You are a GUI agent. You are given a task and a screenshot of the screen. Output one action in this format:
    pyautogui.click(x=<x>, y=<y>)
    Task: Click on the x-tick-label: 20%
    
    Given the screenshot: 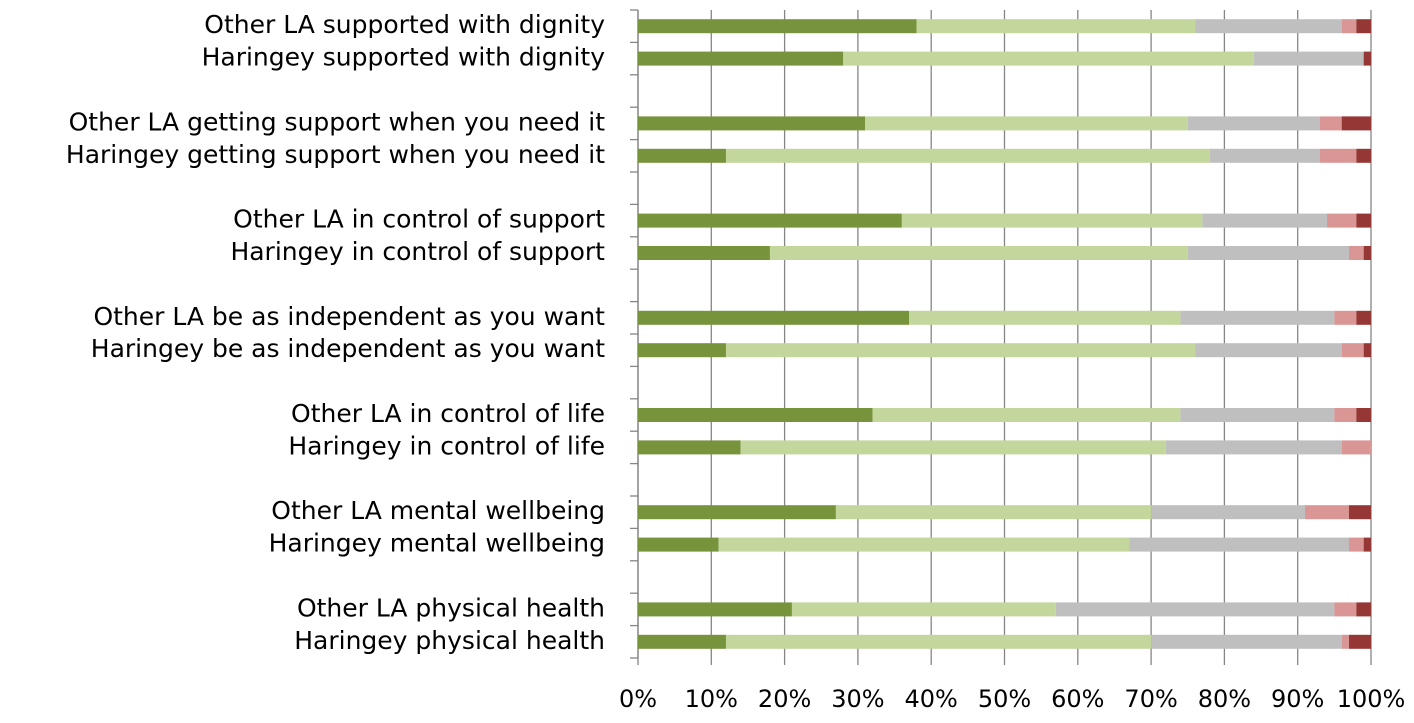 What is the action you would take?
    pyautogui.click(x=784, y=699)
    